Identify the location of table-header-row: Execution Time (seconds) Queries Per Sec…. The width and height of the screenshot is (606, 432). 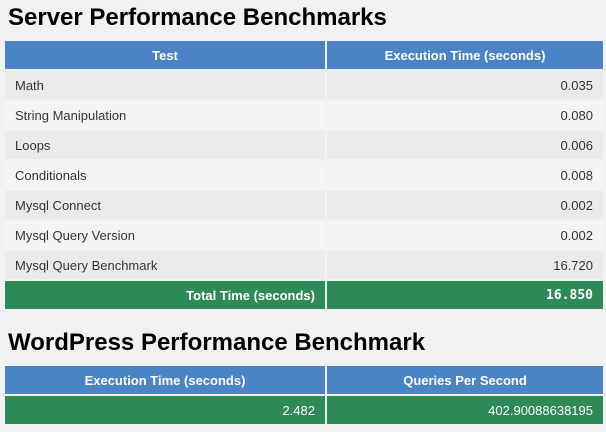
(304, 380).